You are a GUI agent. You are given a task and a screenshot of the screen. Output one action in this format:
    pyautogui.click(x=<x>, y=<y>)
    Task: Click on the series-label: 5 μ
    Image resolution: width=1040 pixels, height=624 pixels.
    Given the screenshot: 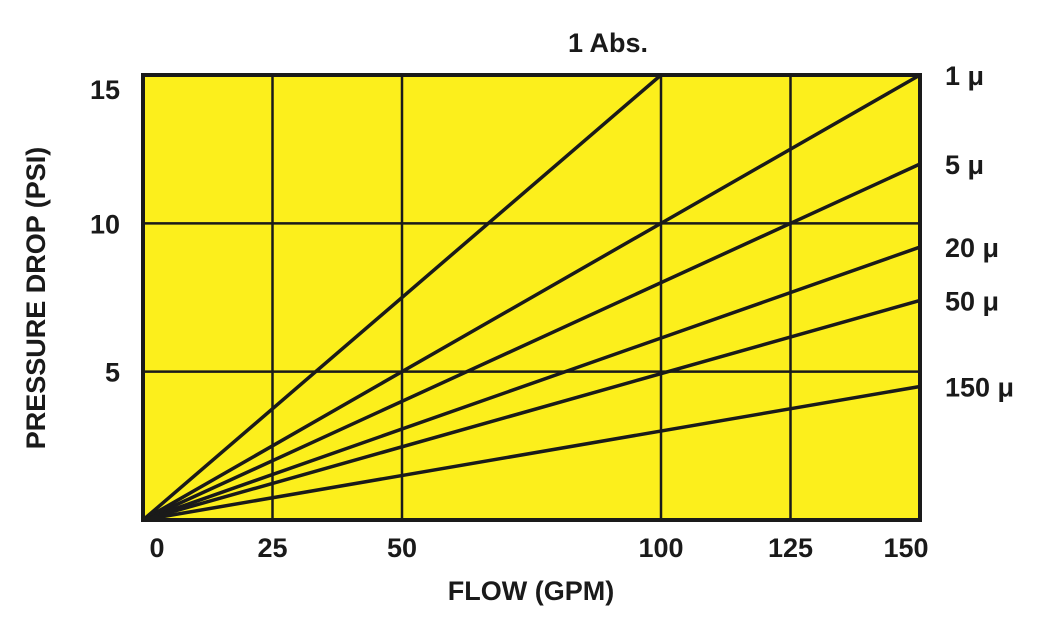 What is the action you would take?
    pyautogui.click(x=964, y=165)
    